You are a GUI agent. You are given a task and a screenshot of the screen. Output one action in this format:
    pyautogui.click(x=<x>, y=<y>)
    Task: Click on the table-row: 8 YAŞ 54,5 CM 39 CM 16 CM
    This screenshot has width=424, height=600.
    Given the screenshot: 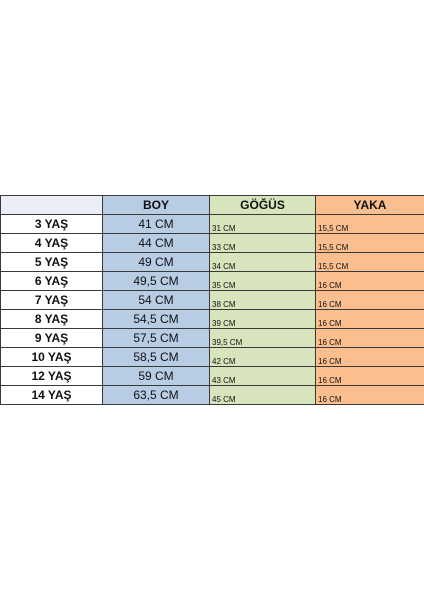 What is the action you would take?
    pyautogui.click(x=212, y=319)
    